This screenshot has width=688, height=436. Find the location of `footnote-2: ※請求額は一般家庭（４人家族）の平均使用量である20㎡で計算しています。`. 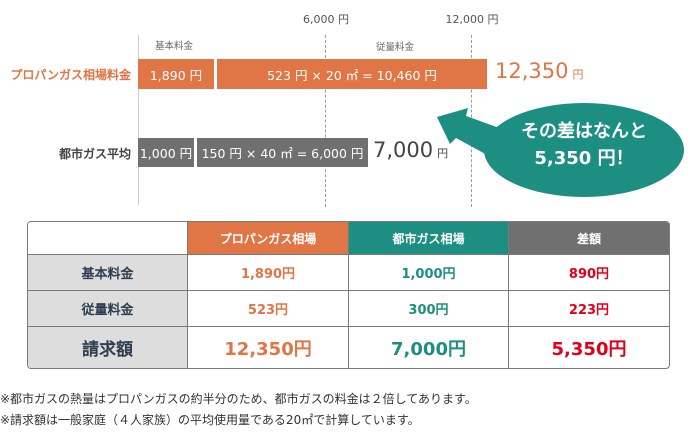

footnote-2: ※請求額は一般家庭（４人家族）の平均使用量である20㎡で計算しています。 is located at coordinates (210, 420).